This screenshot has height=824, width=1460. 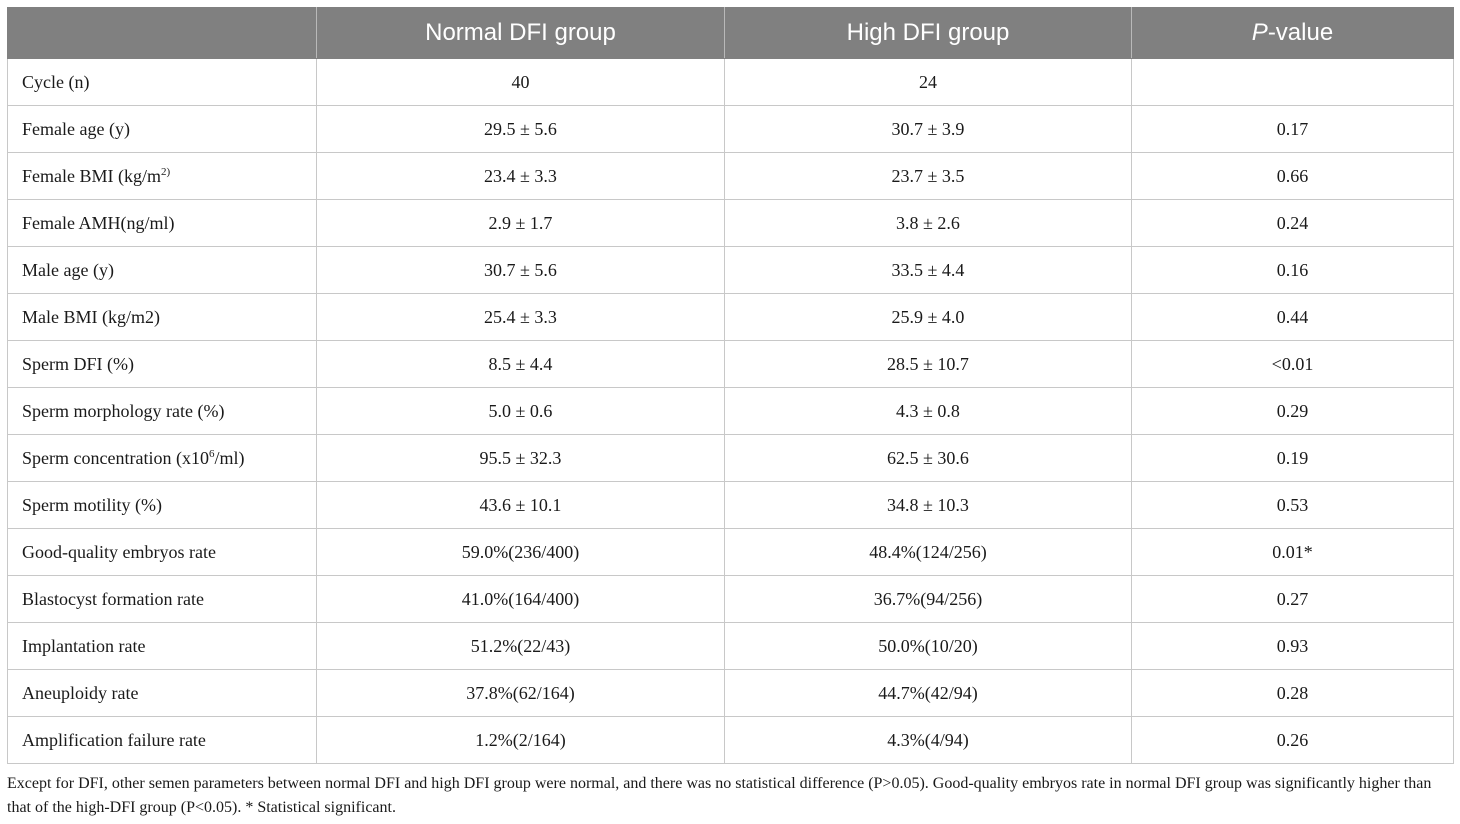 What do you see at coordinates (1292, 270) in the screenshot?
I see `p-value: 0.16` at bounding box center [1292, 270].